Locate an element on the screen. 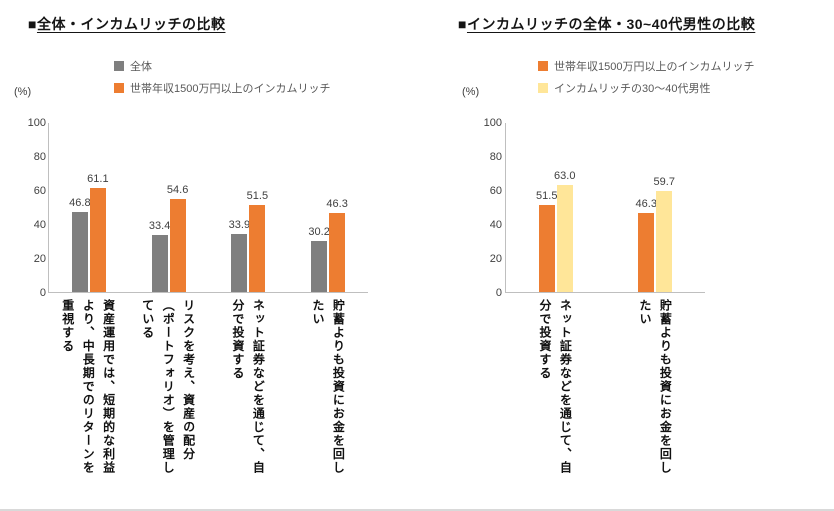  legend-label: インカムリッチの30～40代男性 is located at coordinates (632, 89).